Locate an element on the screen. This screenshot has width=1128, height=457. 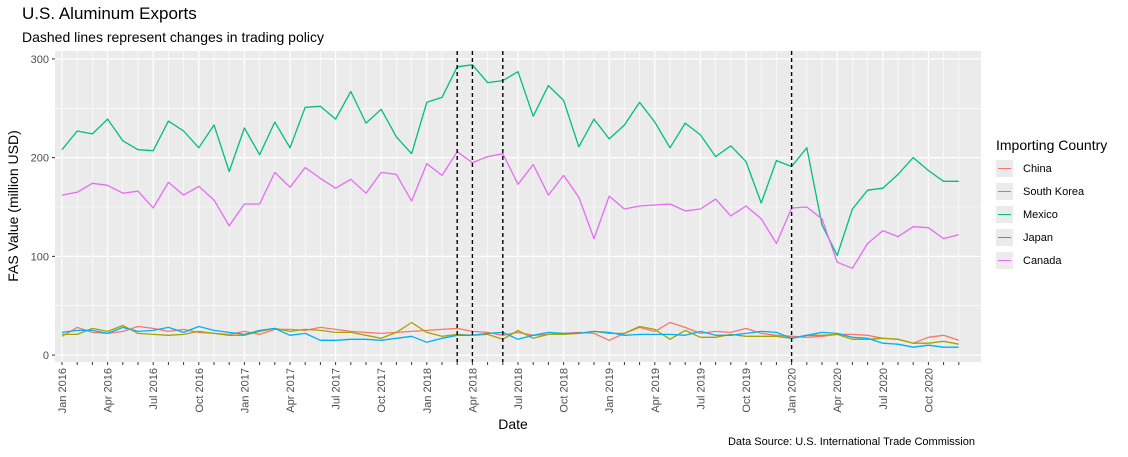
y-axis-label: FAS Value (million USD) is located at coordinates (13, 205).